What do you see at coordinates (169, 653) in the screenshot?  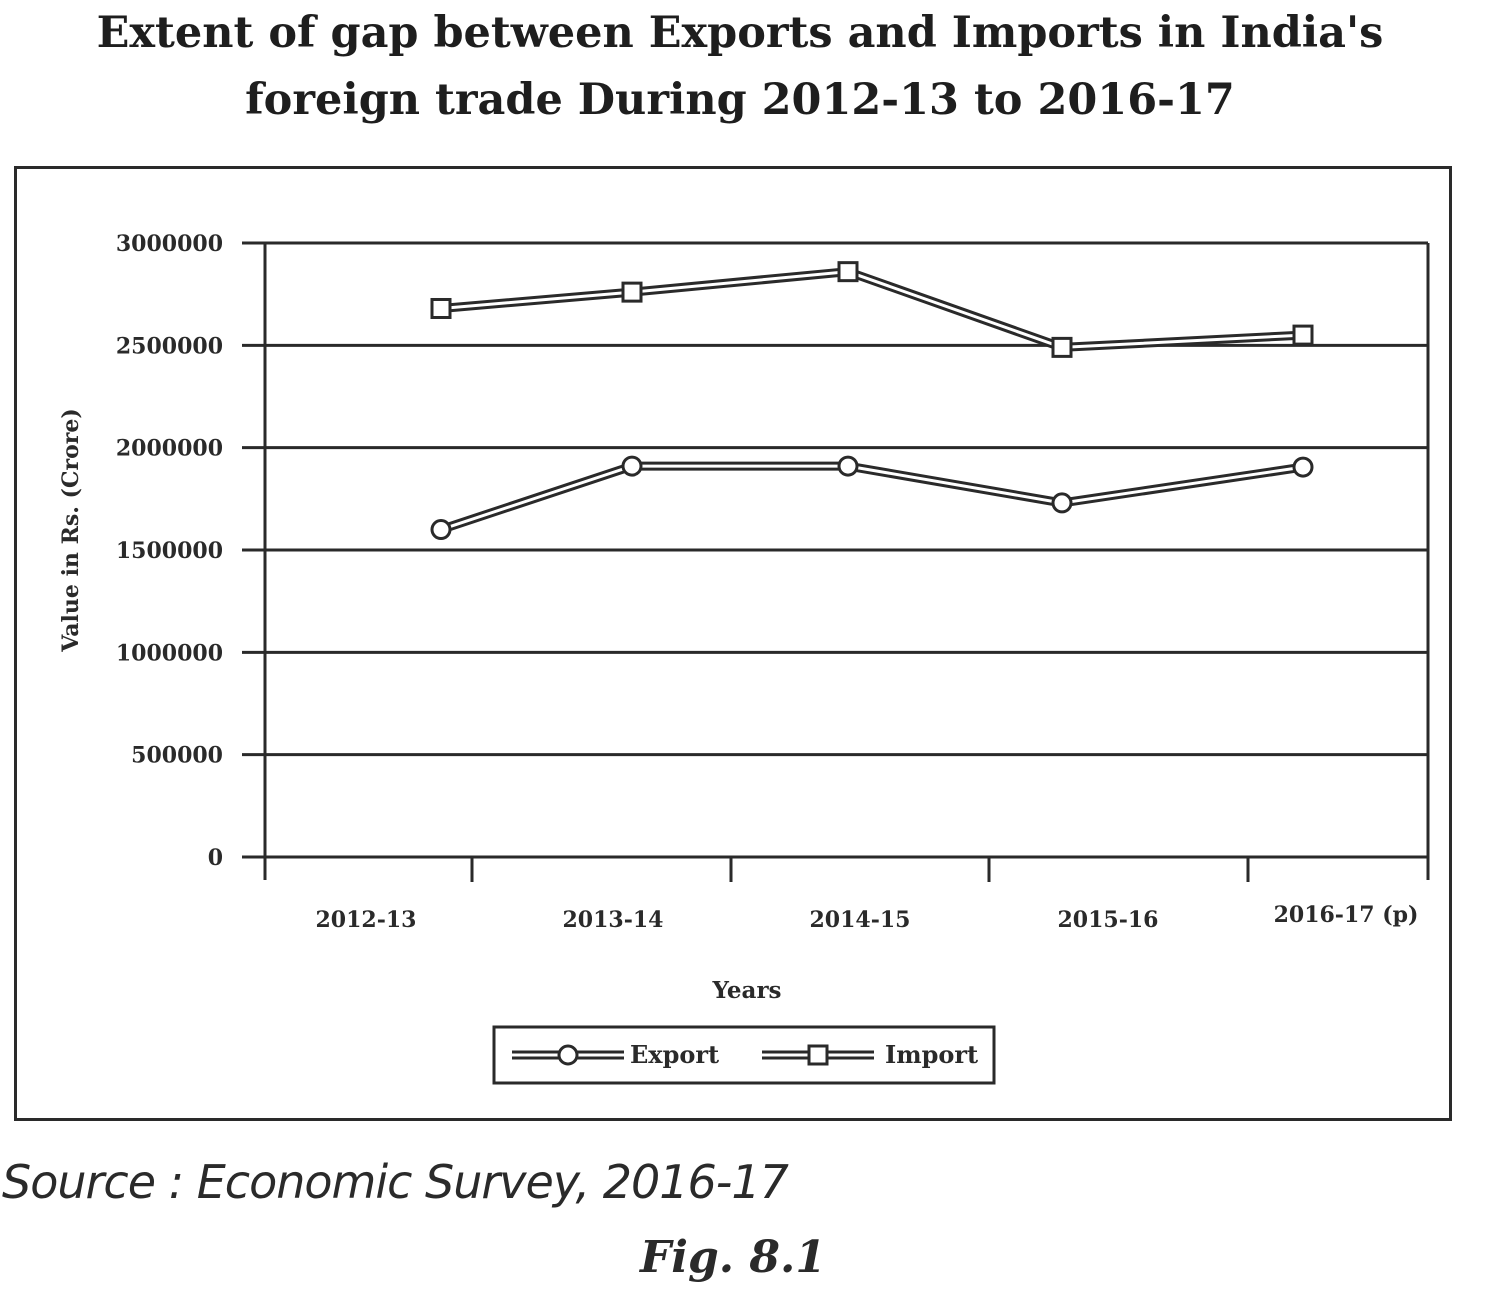 I see `y-tick-label: 1000000` at bounding box center [169, 653].